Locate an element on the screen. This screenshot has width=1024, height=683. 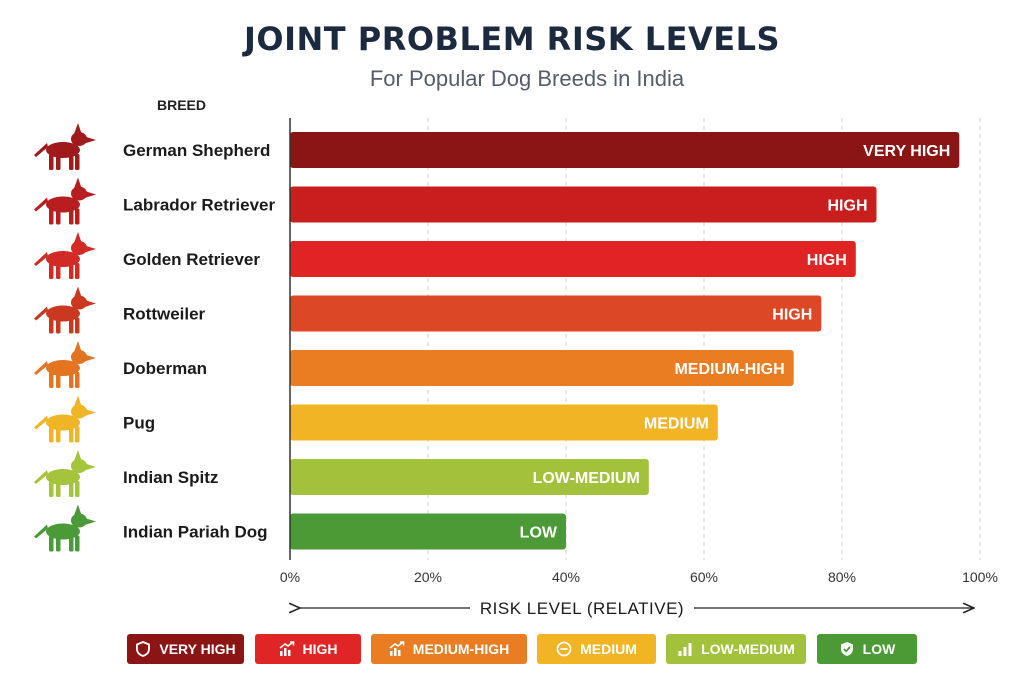
breed-label: Indian Spitz is located at coordinates (170, 477).